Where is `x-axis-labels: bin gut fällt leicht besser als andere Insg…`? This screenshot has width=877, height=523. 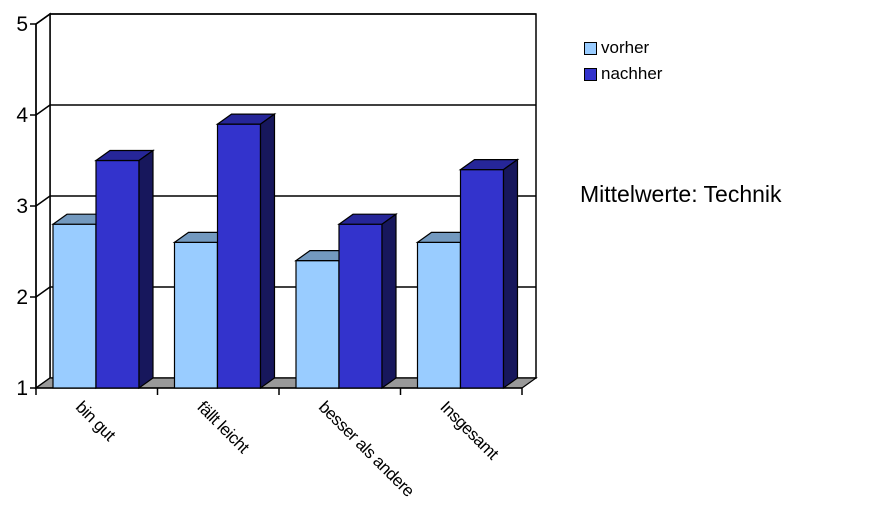 x-axis-labels: bin gut fällt leicht besser als andere Insg… is located at coordinates (287, 448).